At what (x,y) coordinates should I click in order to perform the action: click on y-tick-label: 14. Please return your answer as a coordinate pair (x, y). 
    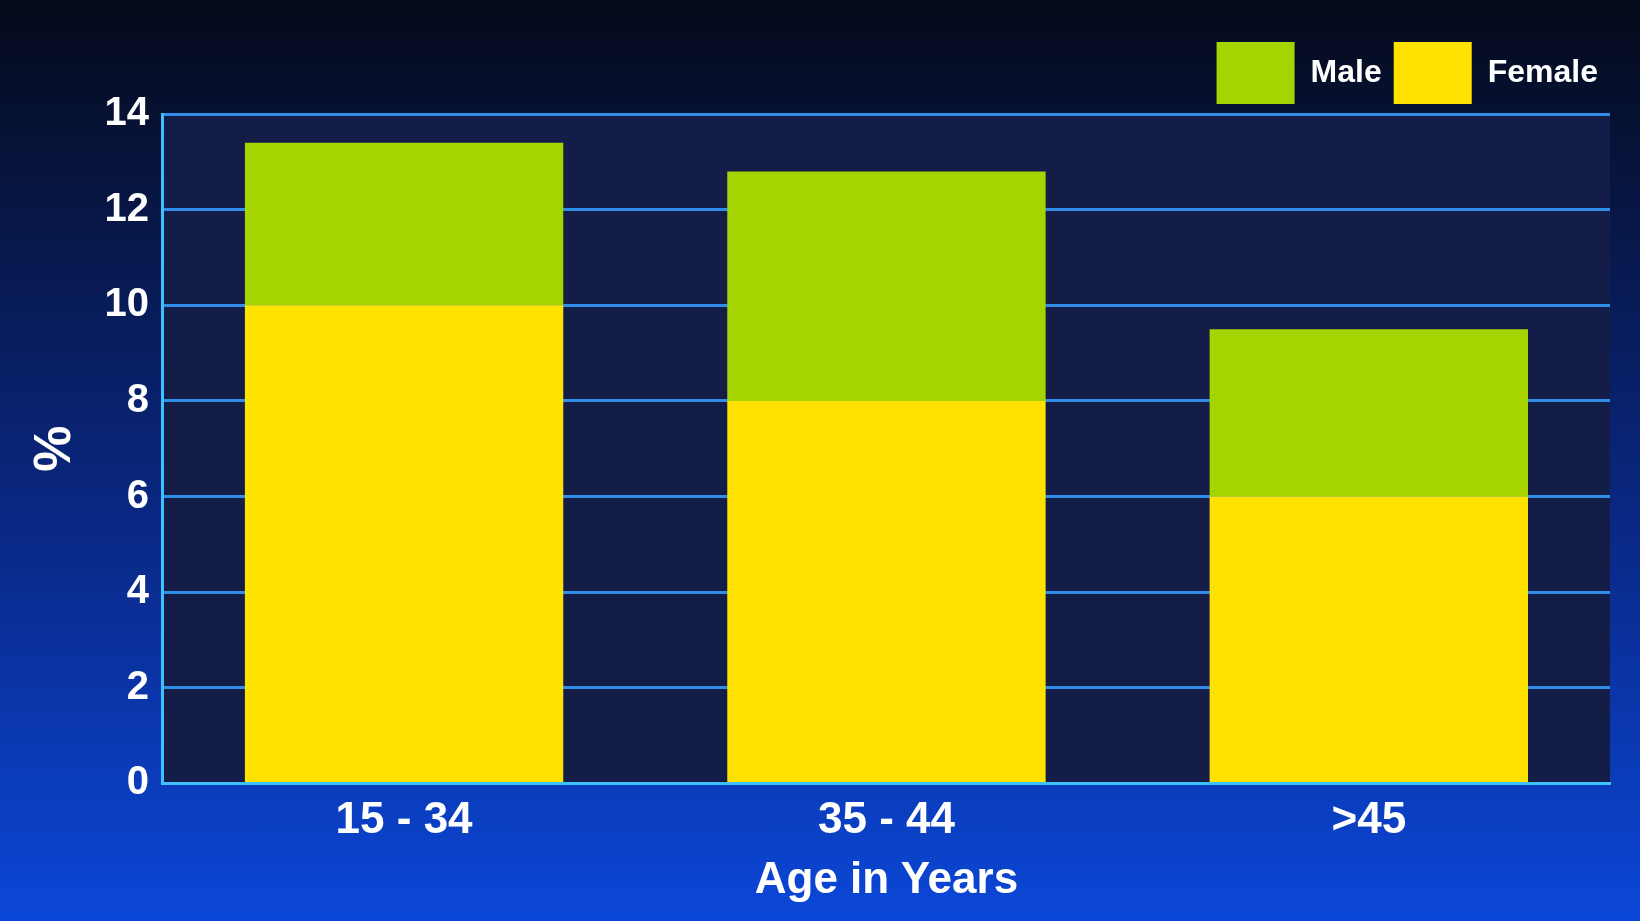
    Looking at the image, I should click on (127, 111).